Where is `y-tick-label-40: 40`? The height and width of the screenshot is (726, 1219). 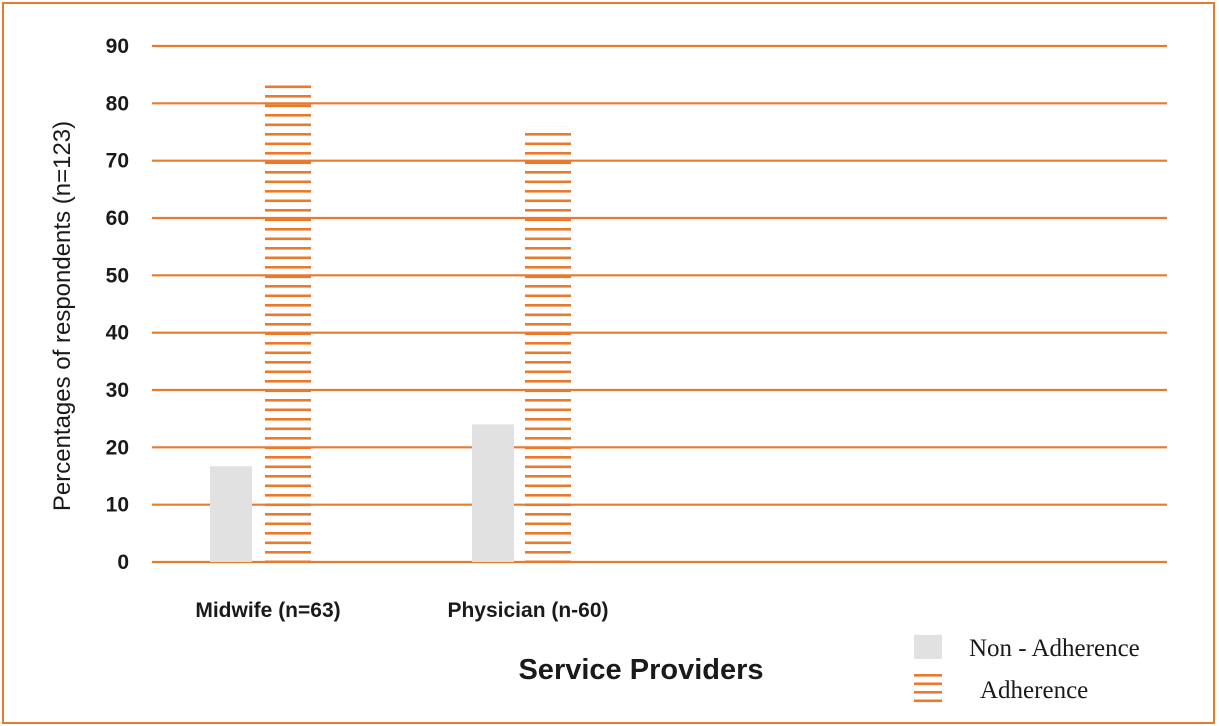
y-tick-label-40: 40 is located at coordinates (117, 333).